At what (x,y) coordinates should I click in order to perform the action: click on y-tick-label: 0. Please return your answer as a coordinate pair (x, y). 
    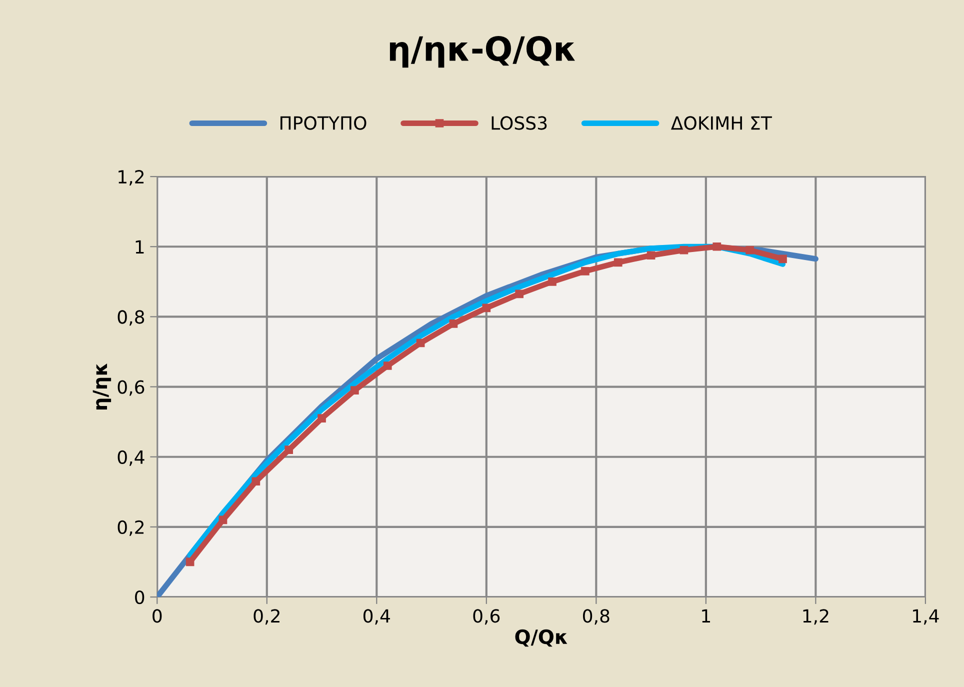
    Looking at the image, I should click on (139, 597).